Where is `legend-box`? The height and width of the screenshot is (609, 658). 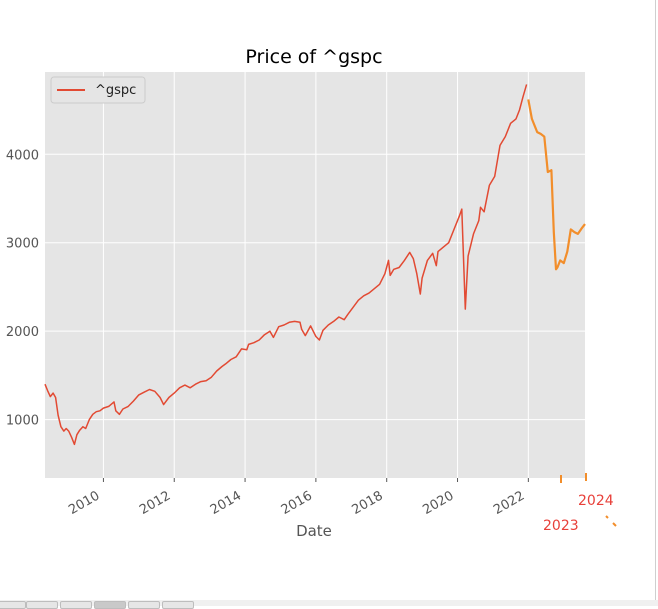
legend-box is located at coordinates (98, 90).